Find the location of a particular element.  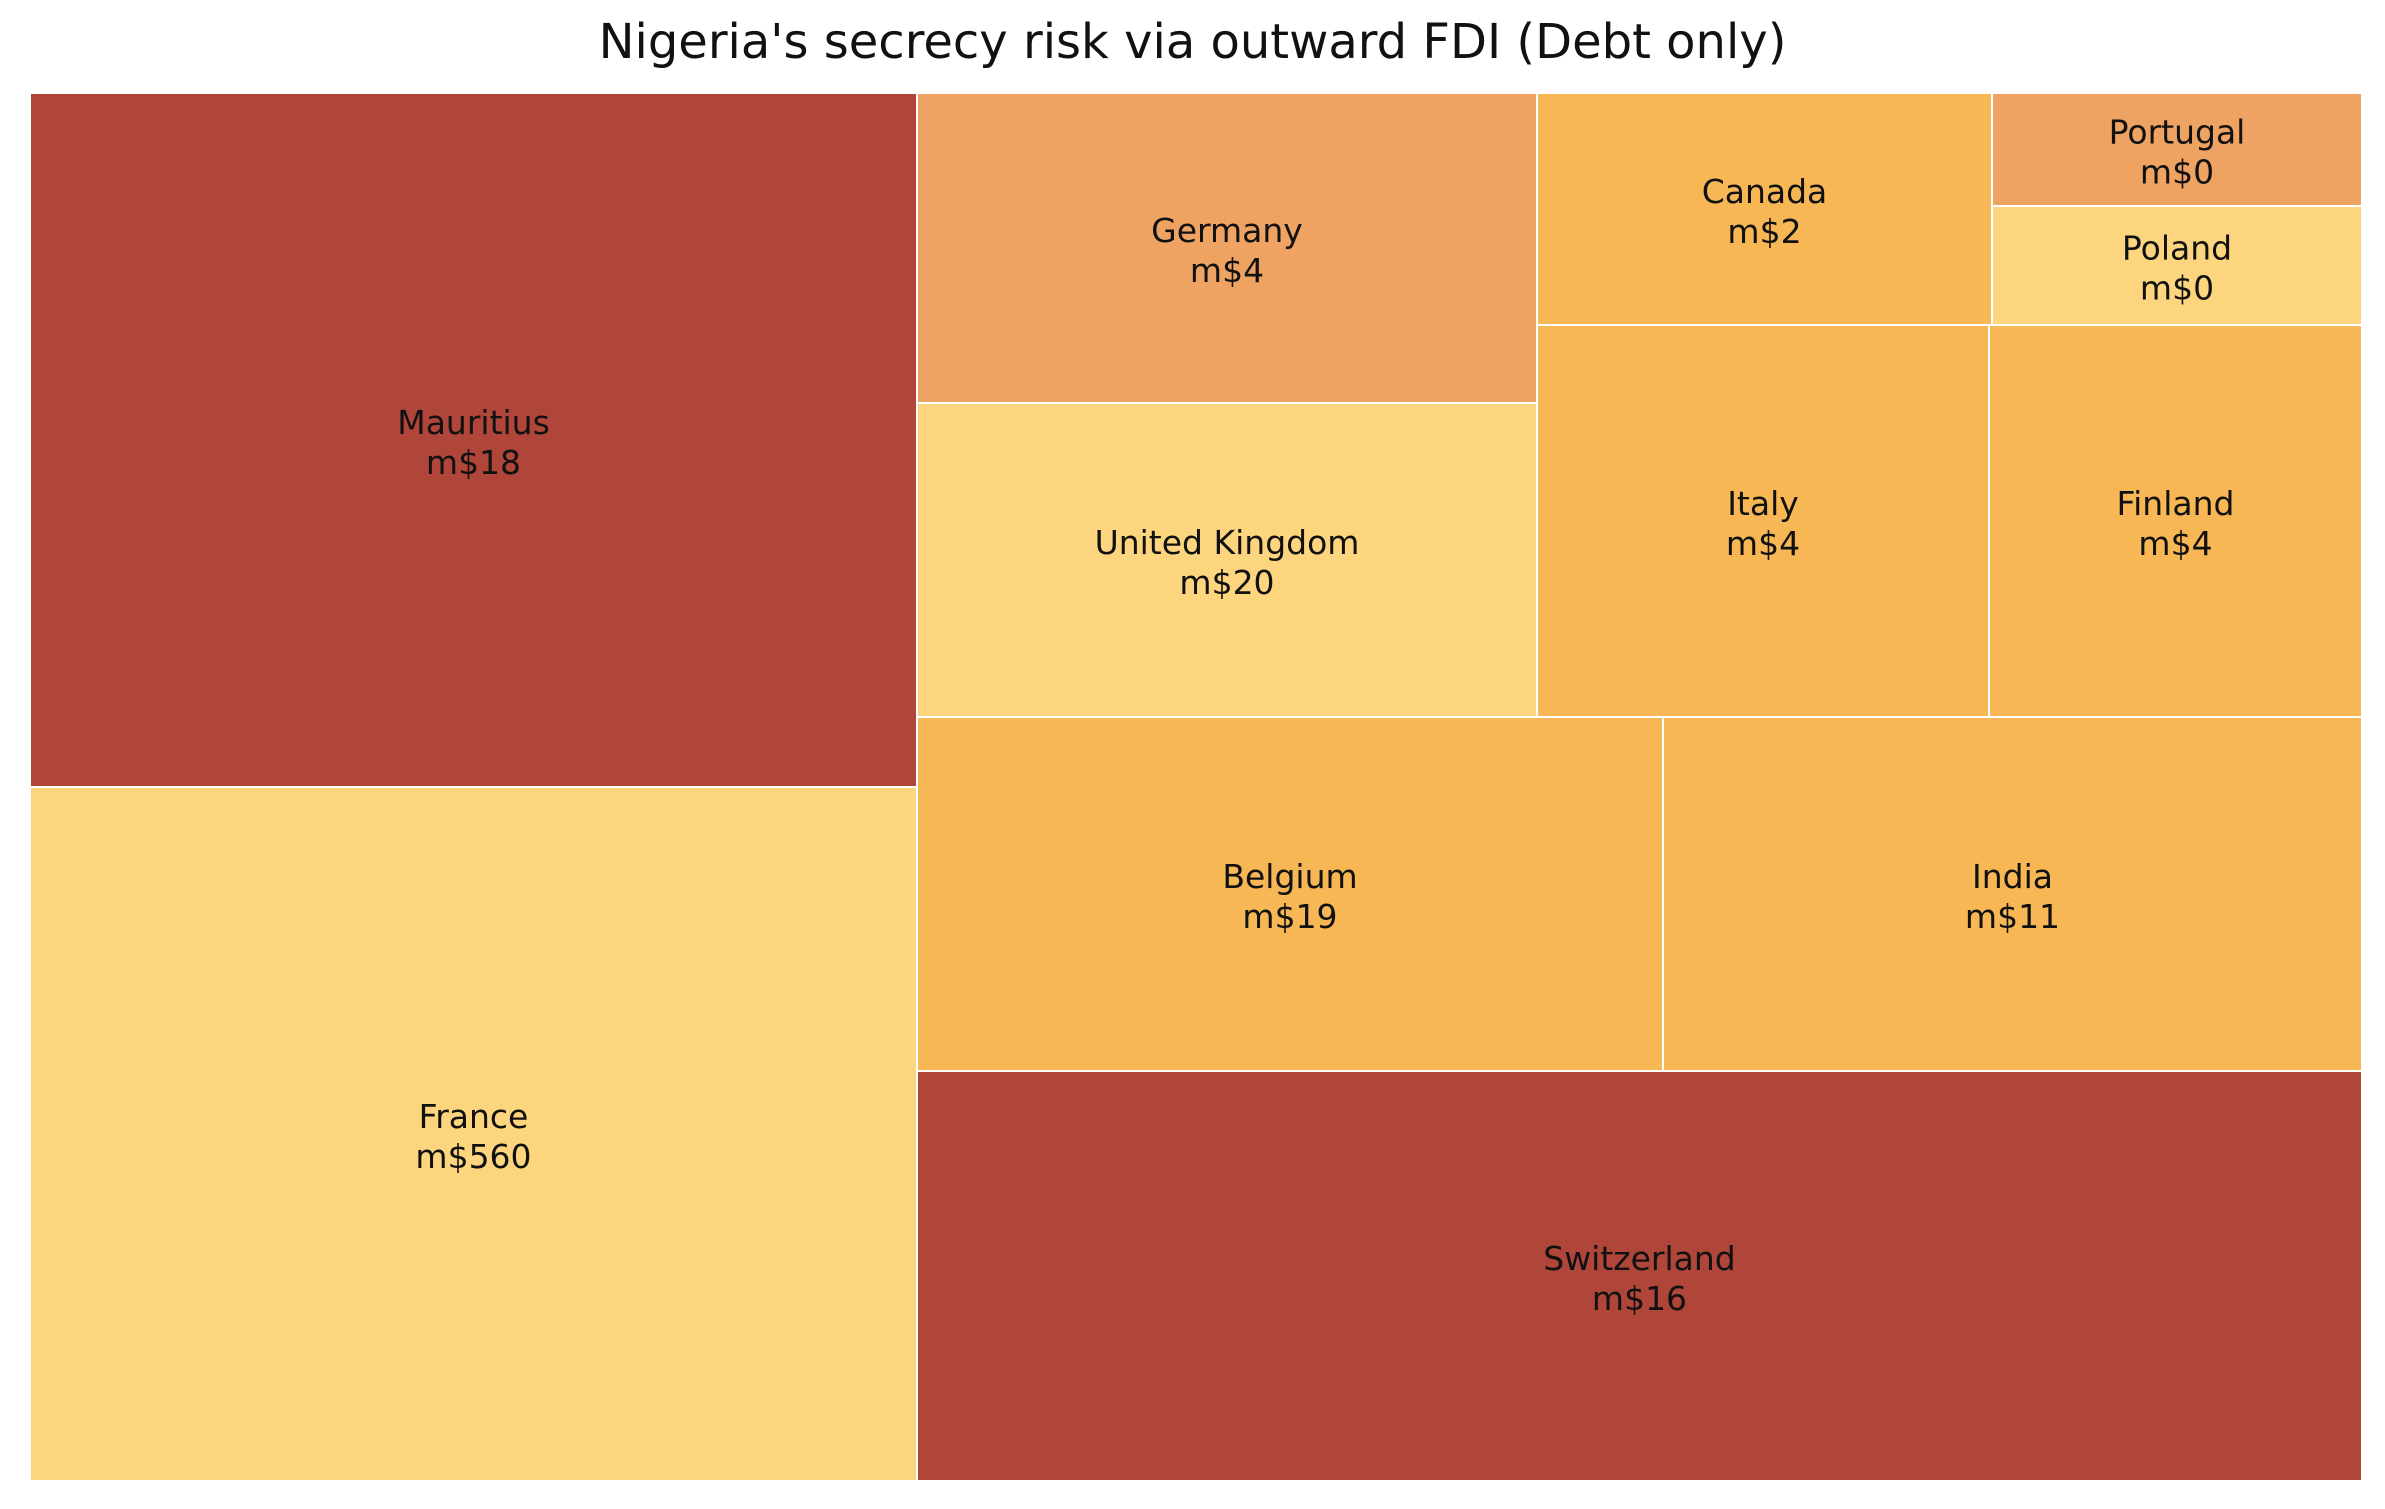

tile-value-united-kingdom: m$20 is located at coordinates (1226, 582).